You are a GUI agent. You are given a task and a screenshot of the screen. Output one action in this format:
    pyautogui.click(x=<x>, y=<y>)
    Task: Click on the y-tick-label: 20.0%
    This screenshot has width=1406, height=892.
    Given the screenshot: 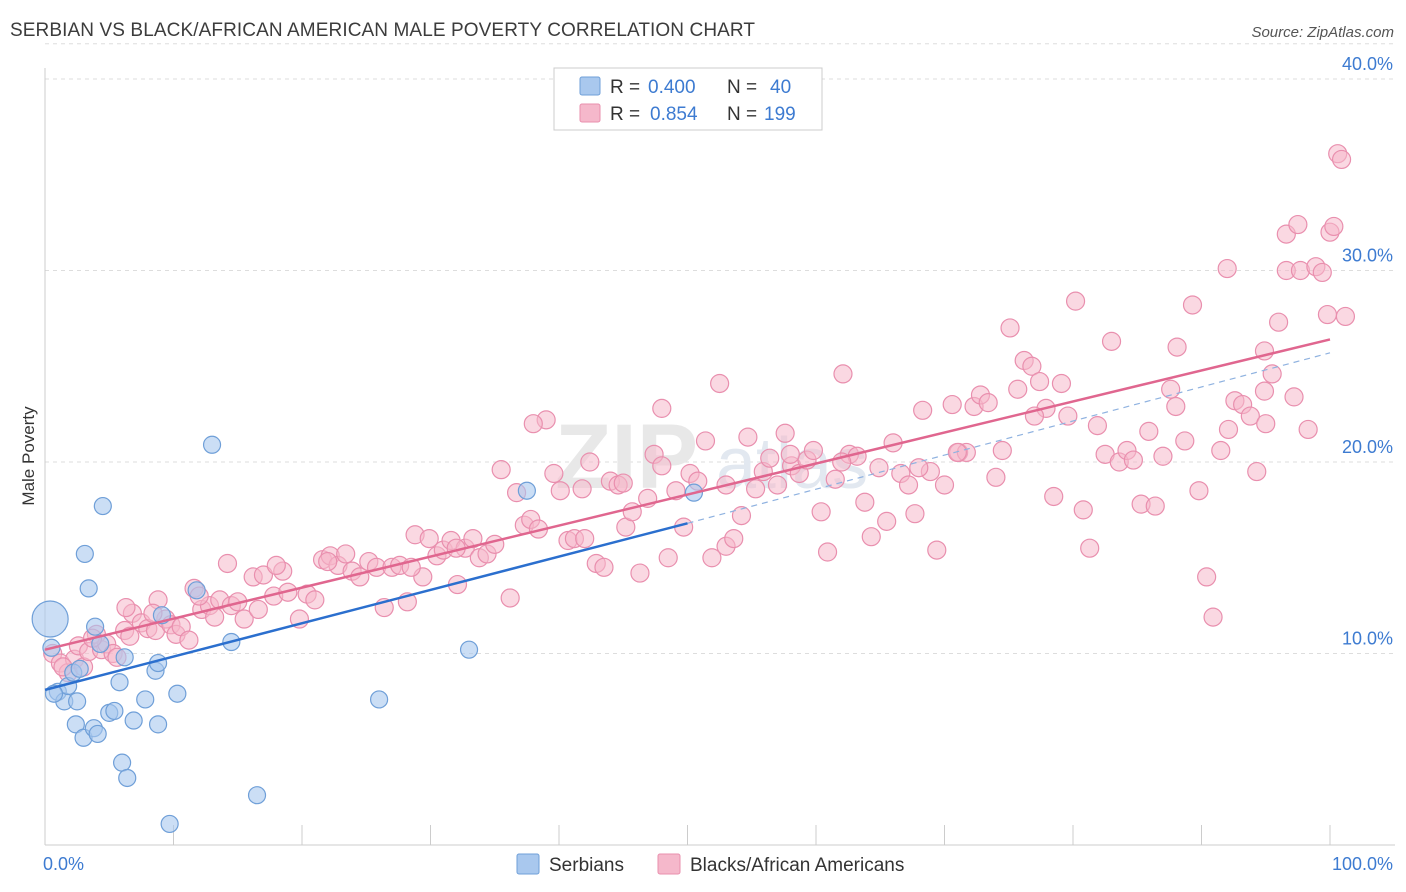 What is the action you would take?
    pyautogui.click(x=1367, y=447)
    